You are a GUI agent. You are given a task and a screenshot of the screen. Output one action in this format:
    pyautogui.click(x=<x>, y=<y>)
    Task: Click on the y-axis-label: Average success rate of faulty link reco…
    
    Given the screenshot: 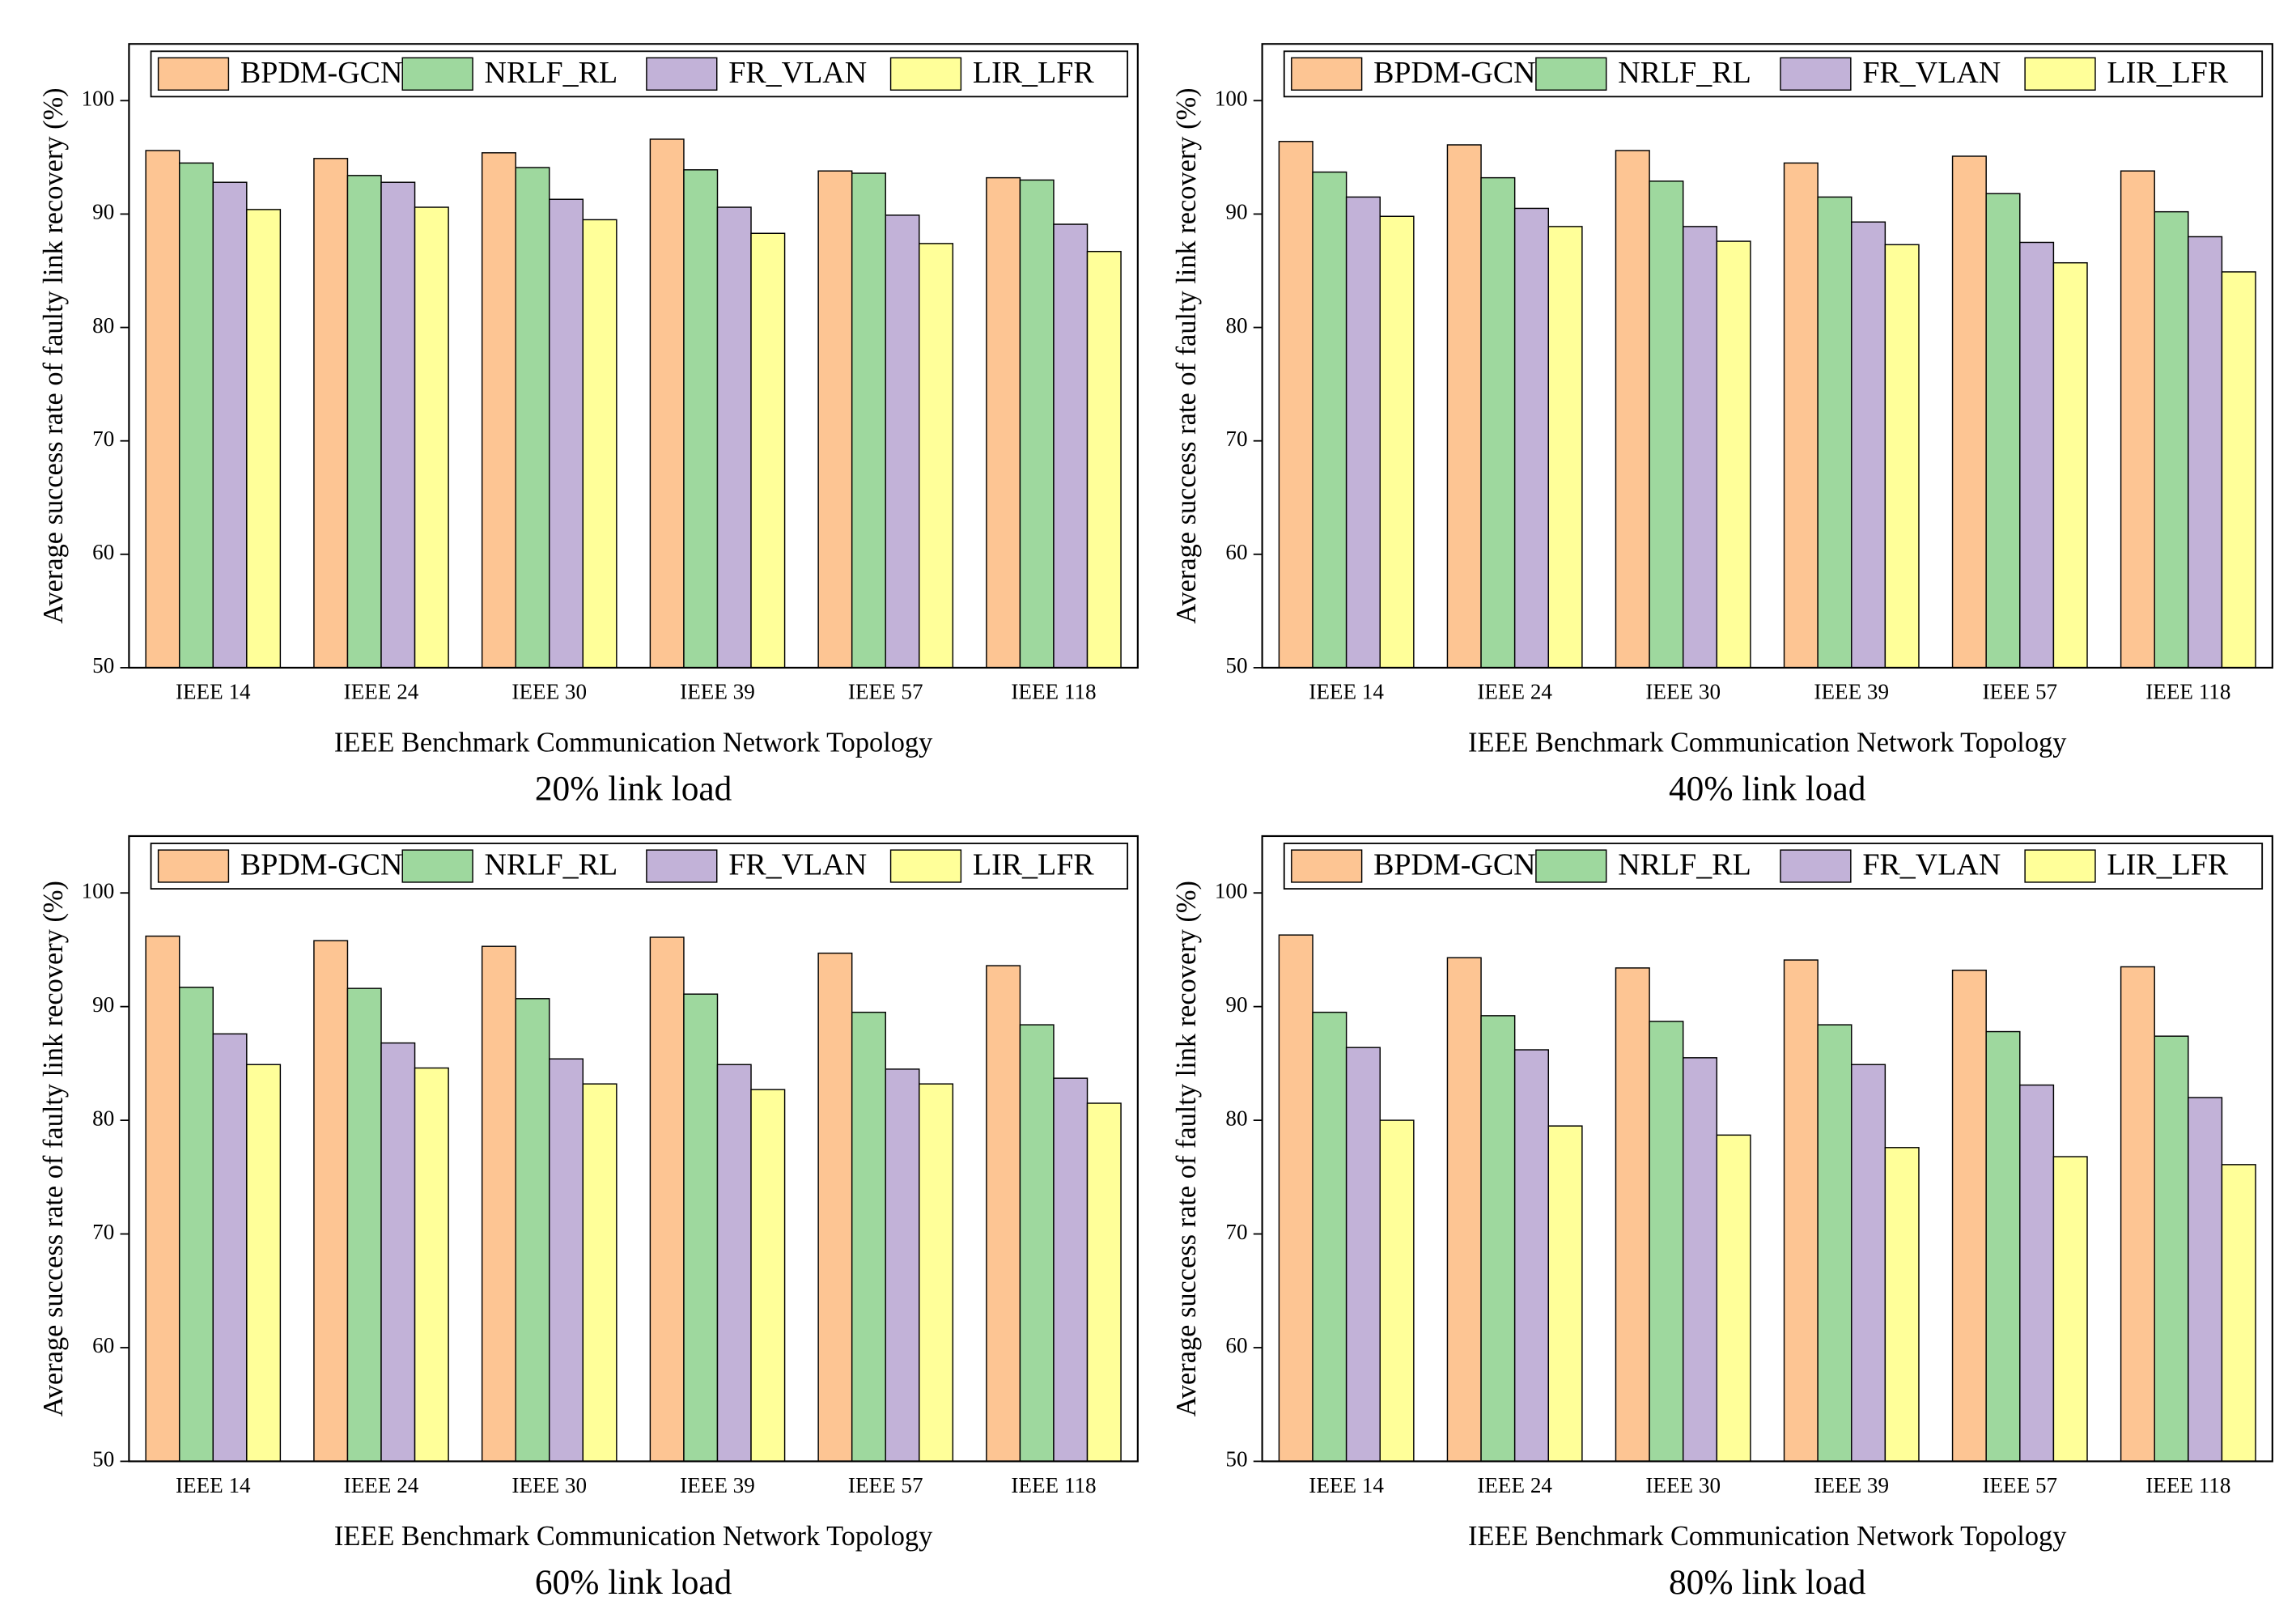 What is the action you would take?
    pyautogui.click(x=1186, y=1148)
    